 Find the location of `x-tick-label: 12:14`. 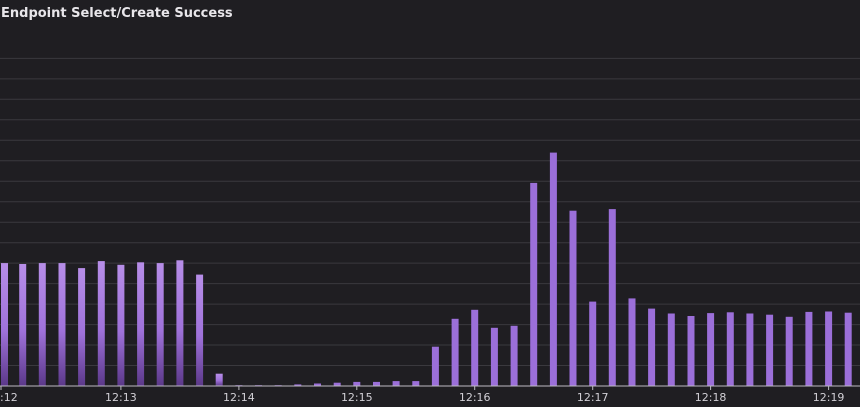

x-tick-label: 12:14 is located at coordinates (239, 397).